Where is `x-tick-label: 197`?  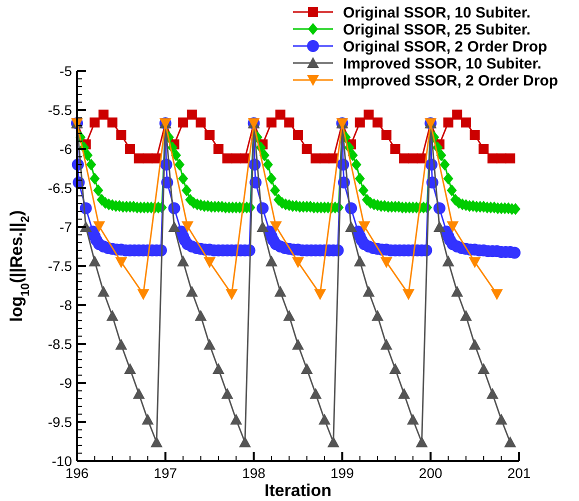 x-tick-label: 197 is located at coordinates (166, 473).